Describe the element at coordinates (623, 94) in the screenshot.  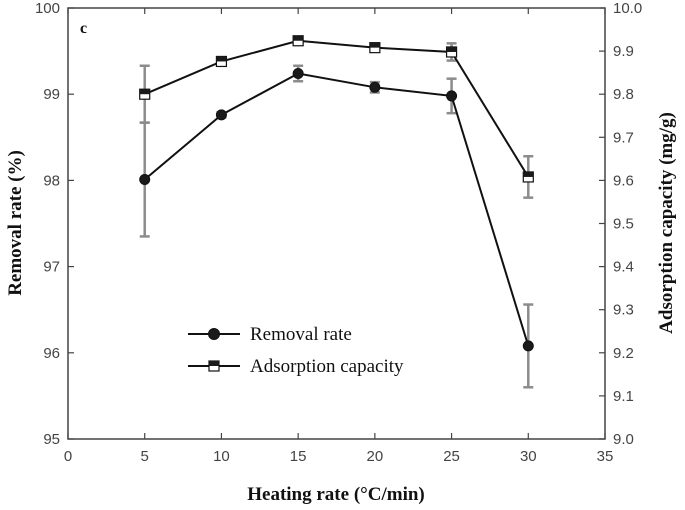
I see `right-y-tick-label: 9.8` at that location.